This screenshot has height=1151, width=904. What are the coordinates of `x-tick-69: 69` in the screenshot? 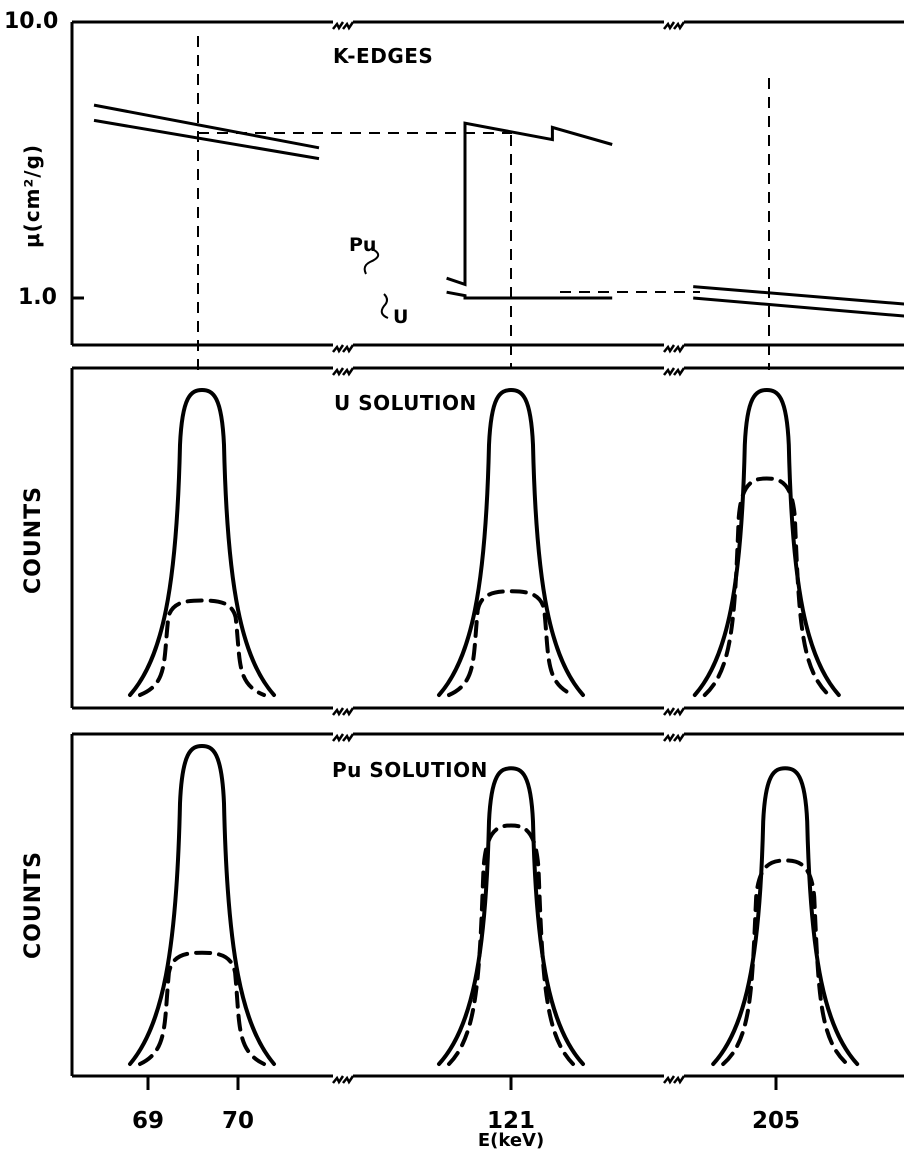 It's located at (148, 1121).